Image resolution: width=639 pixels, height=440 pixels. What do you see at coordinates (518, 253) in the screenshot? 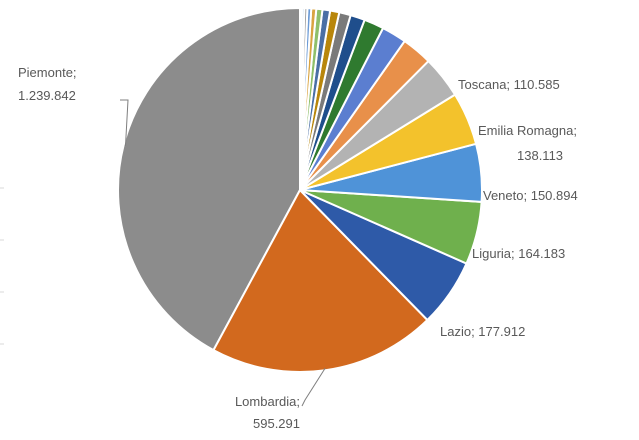
I see `data-label-liguria-name: Liguria; 164.183` at bounding box center [518, 253].